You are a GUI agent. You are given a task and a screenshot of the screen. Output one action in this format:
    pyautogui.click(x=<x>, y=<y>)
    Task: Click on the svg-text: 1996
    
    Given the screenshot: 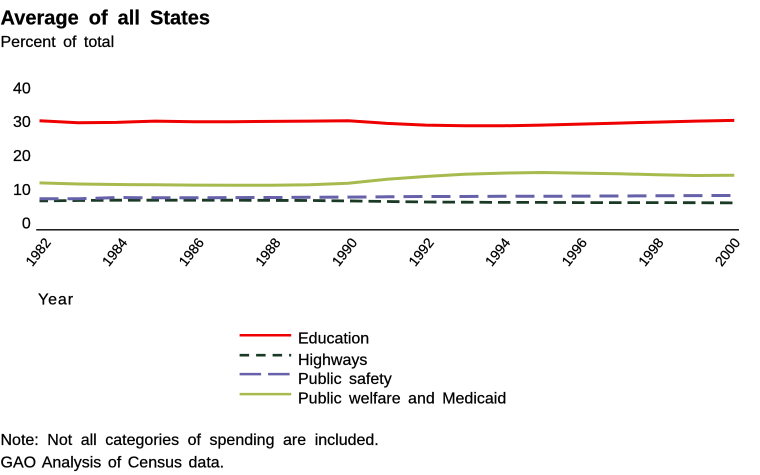 What is the action you would take?
    pyautogui.click(x=574, y=252)
    